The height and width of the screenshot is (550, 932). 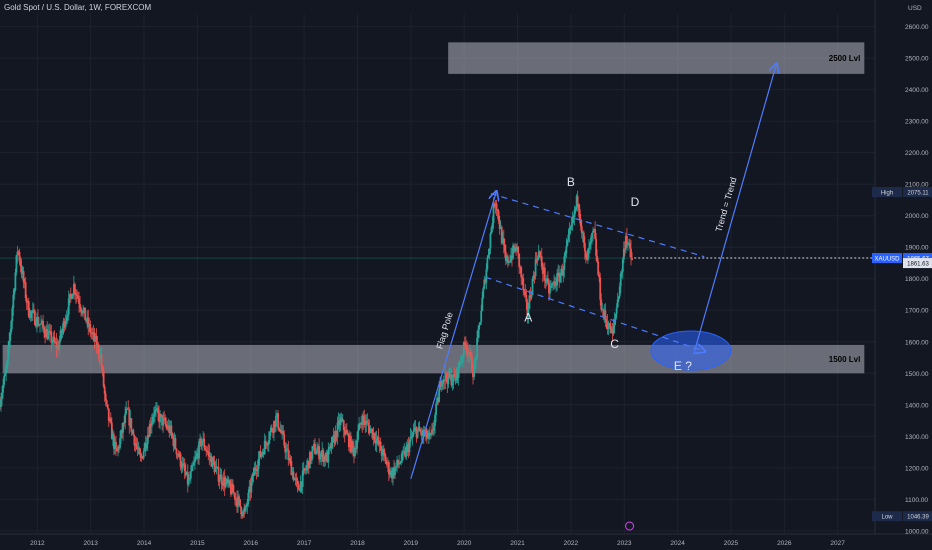 What do you see at coordinates (411, 543) in the screenshot?
I see `x-tick-label: 2019` at bounding box center [411, 543].